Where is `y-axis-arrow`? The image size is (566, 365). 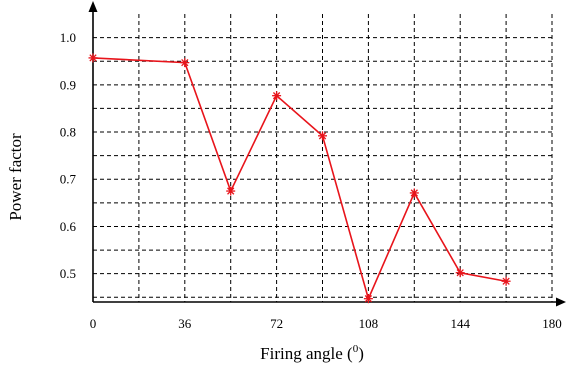
y-axis-arrow is located at coordinates (93, 6).